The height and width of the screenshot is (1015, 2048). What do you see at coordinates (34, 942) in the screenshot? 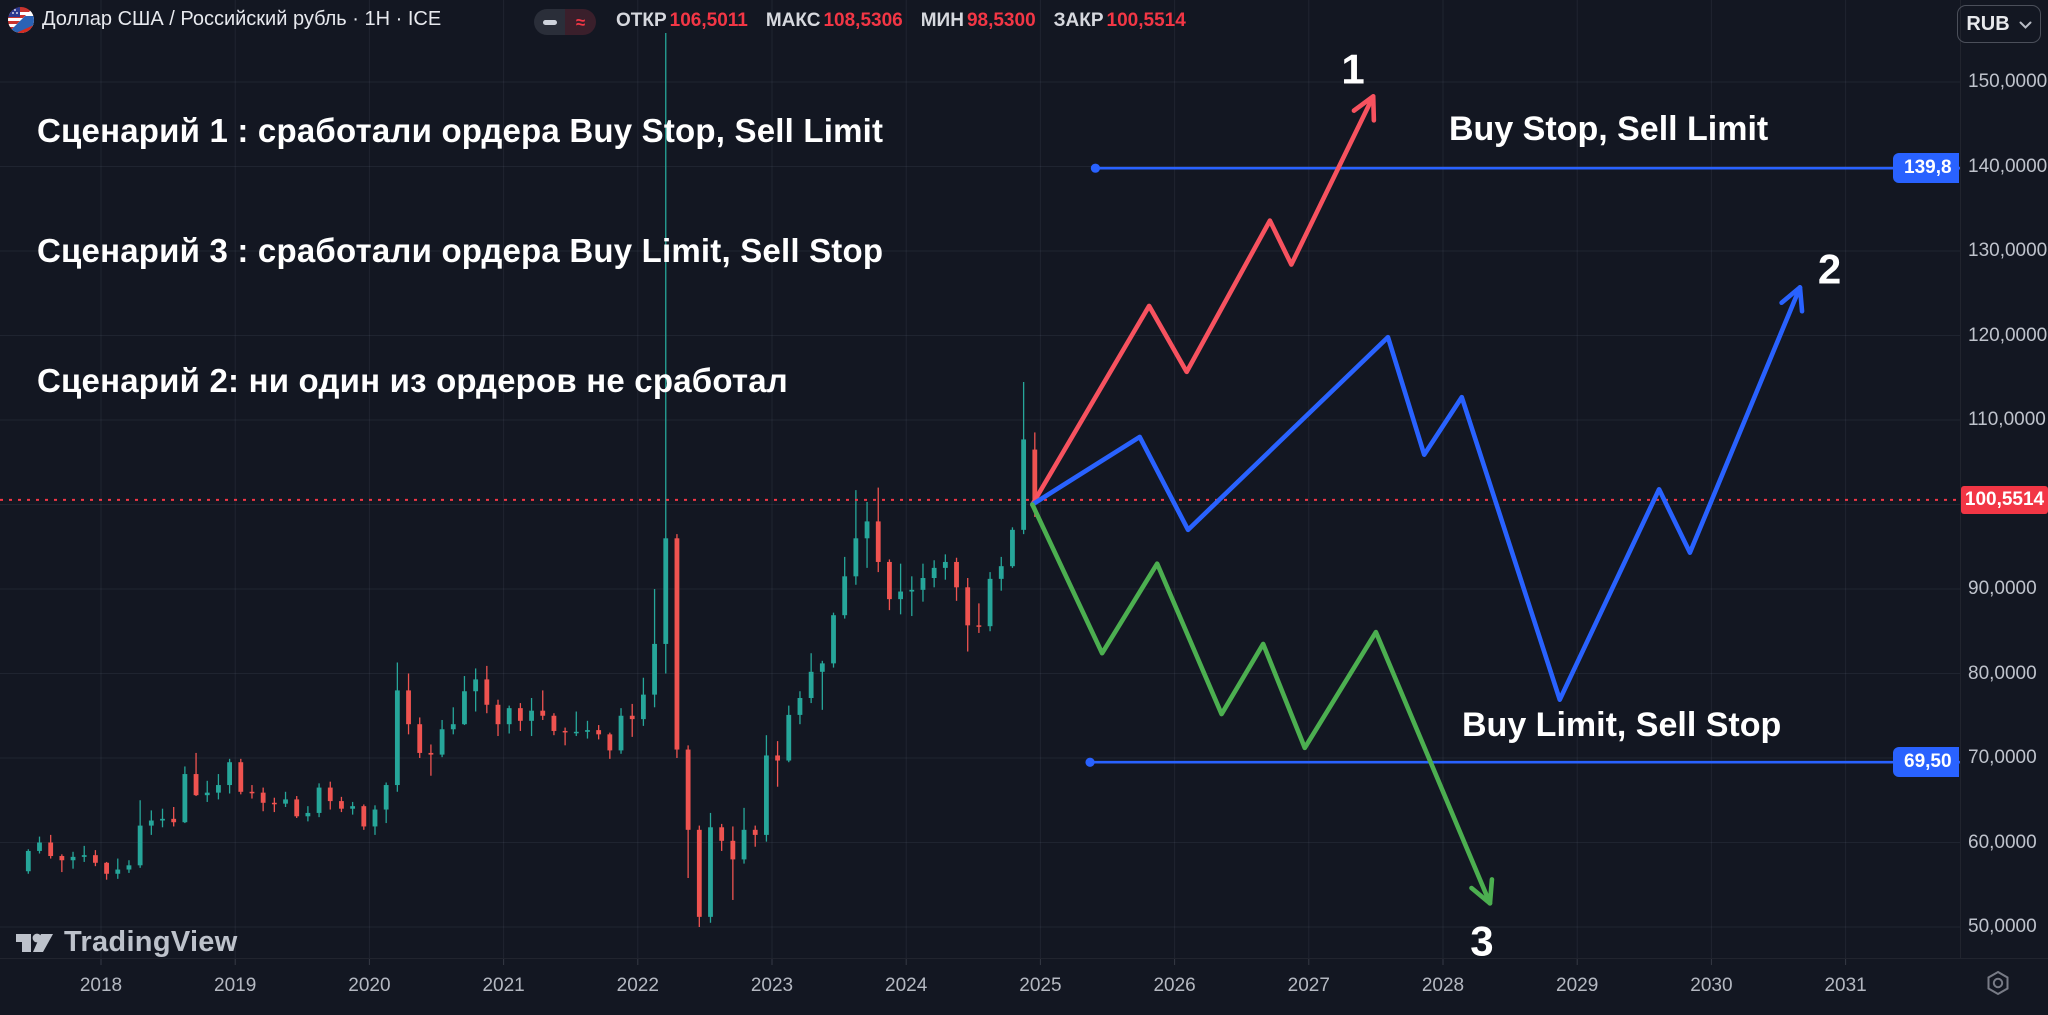
I see `tradingview-logo-icon` at bounding box center [34, 942].